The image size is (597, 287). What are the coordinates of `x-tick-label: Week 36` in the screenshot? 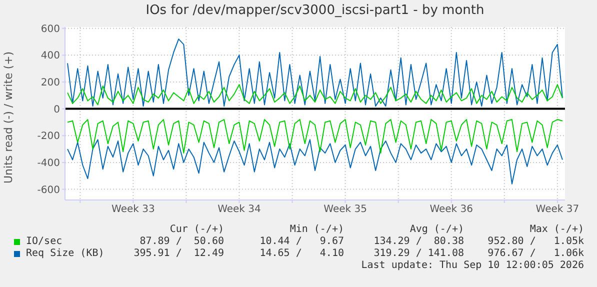 It's located at (452, 210).